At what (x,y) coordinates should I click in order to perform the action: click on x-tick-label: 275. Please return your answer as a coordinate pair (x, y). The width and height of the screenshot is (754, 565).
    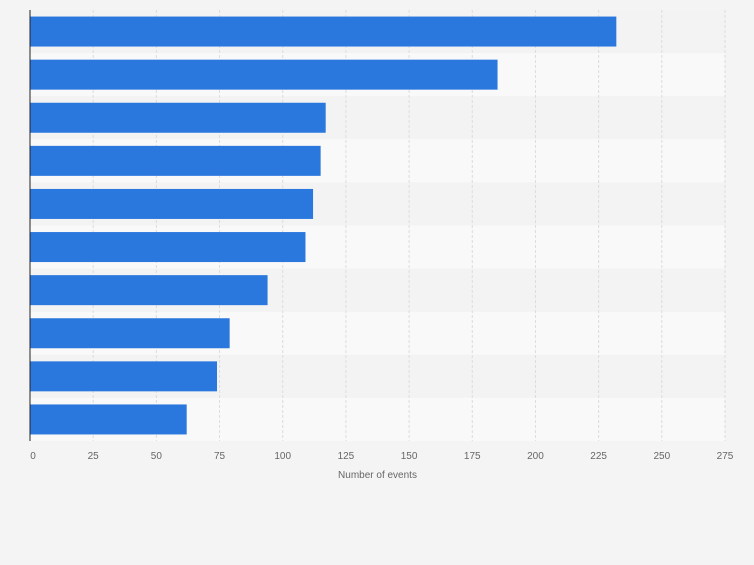
    Looking at the image, I should click on (725, 456).